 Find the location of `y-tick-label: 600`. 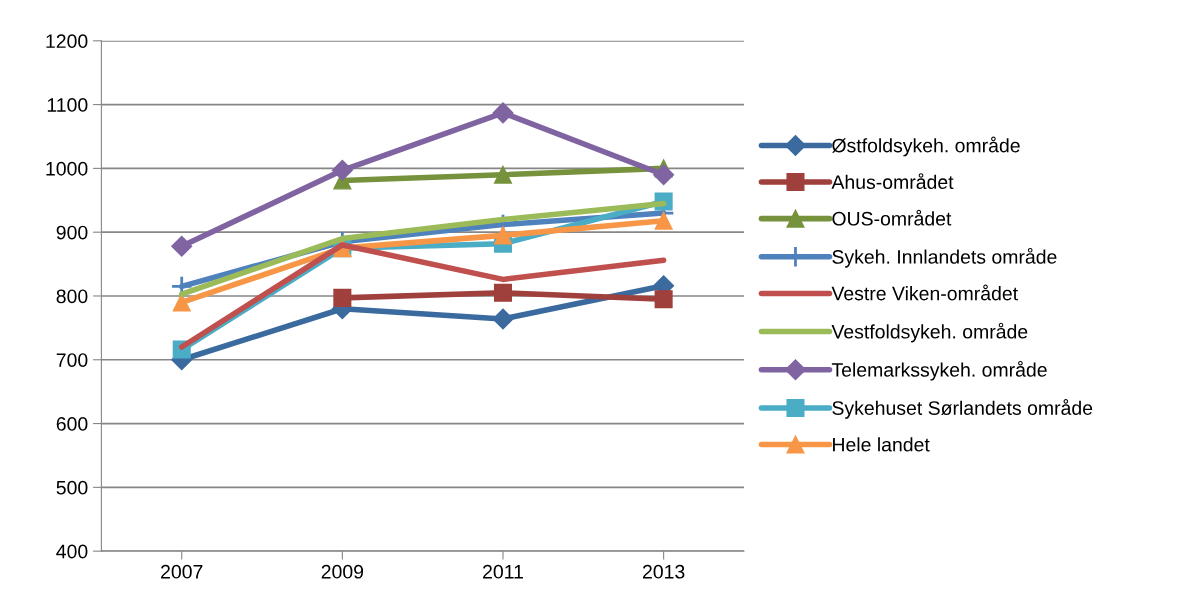

y-tick-label: 600 is located at coordinates (72, 424).